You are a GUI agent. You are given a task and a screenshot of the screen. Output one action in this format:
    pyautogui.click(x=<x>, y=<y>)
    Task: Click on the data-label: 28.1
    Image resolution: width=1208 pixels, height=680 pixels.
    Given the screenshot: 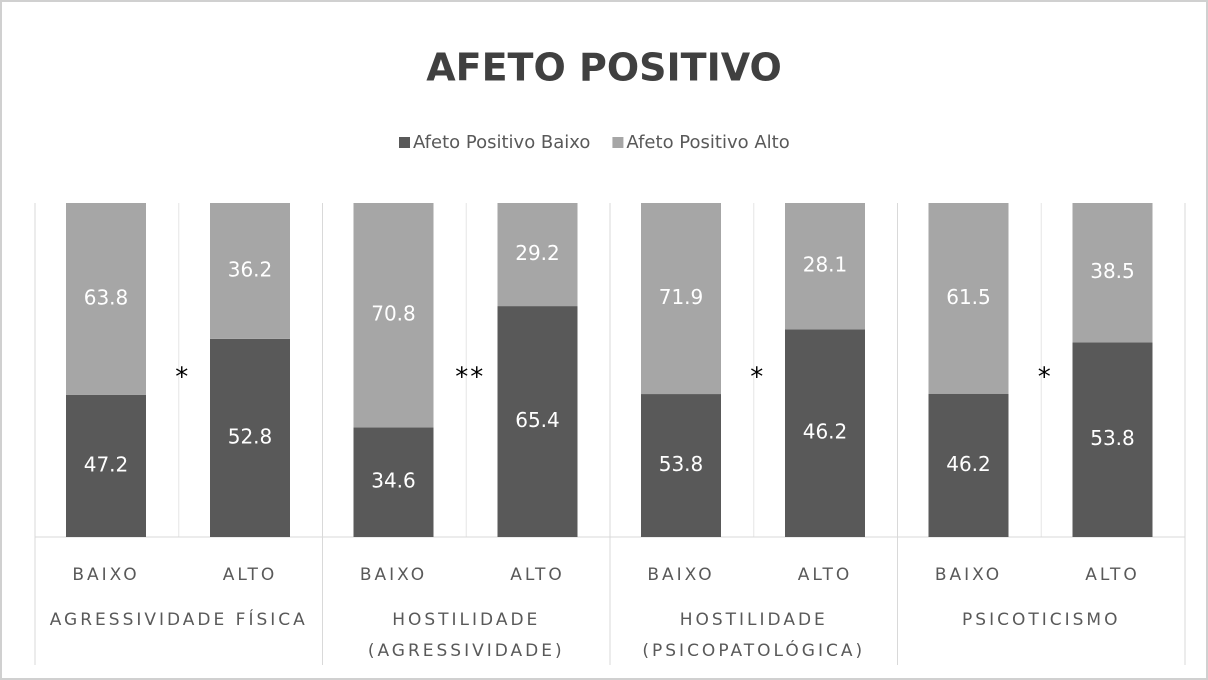 What is the action you would take?
    pyautogui.click(x=825, y=265)
    